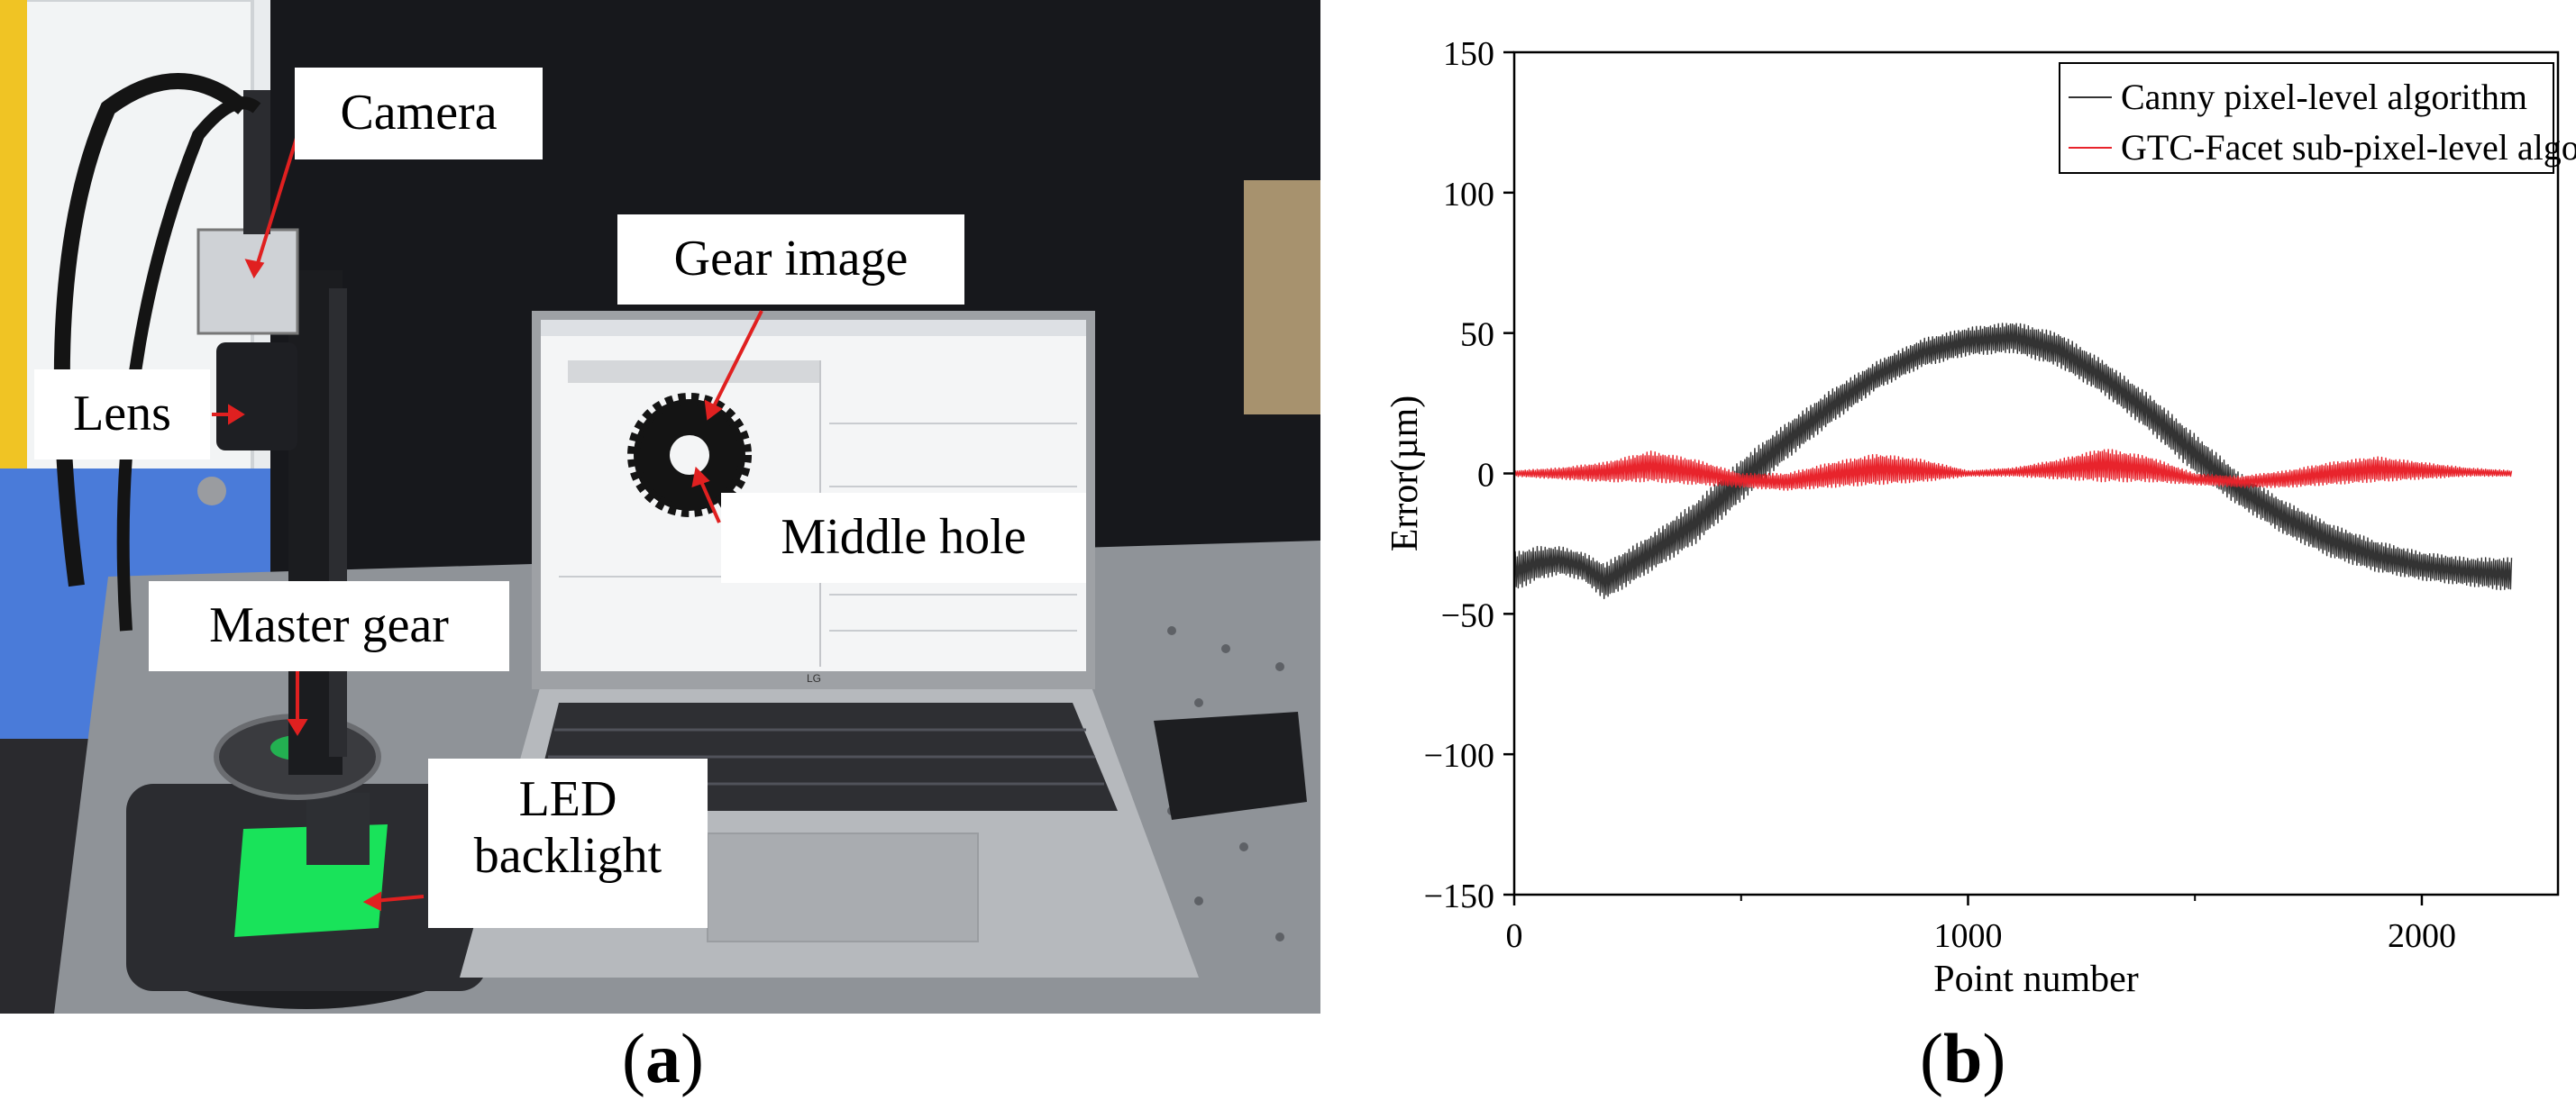  Describe the element at coordinates (122, 414) in the screenshot. I see `callout-lens: Lens` at that location.